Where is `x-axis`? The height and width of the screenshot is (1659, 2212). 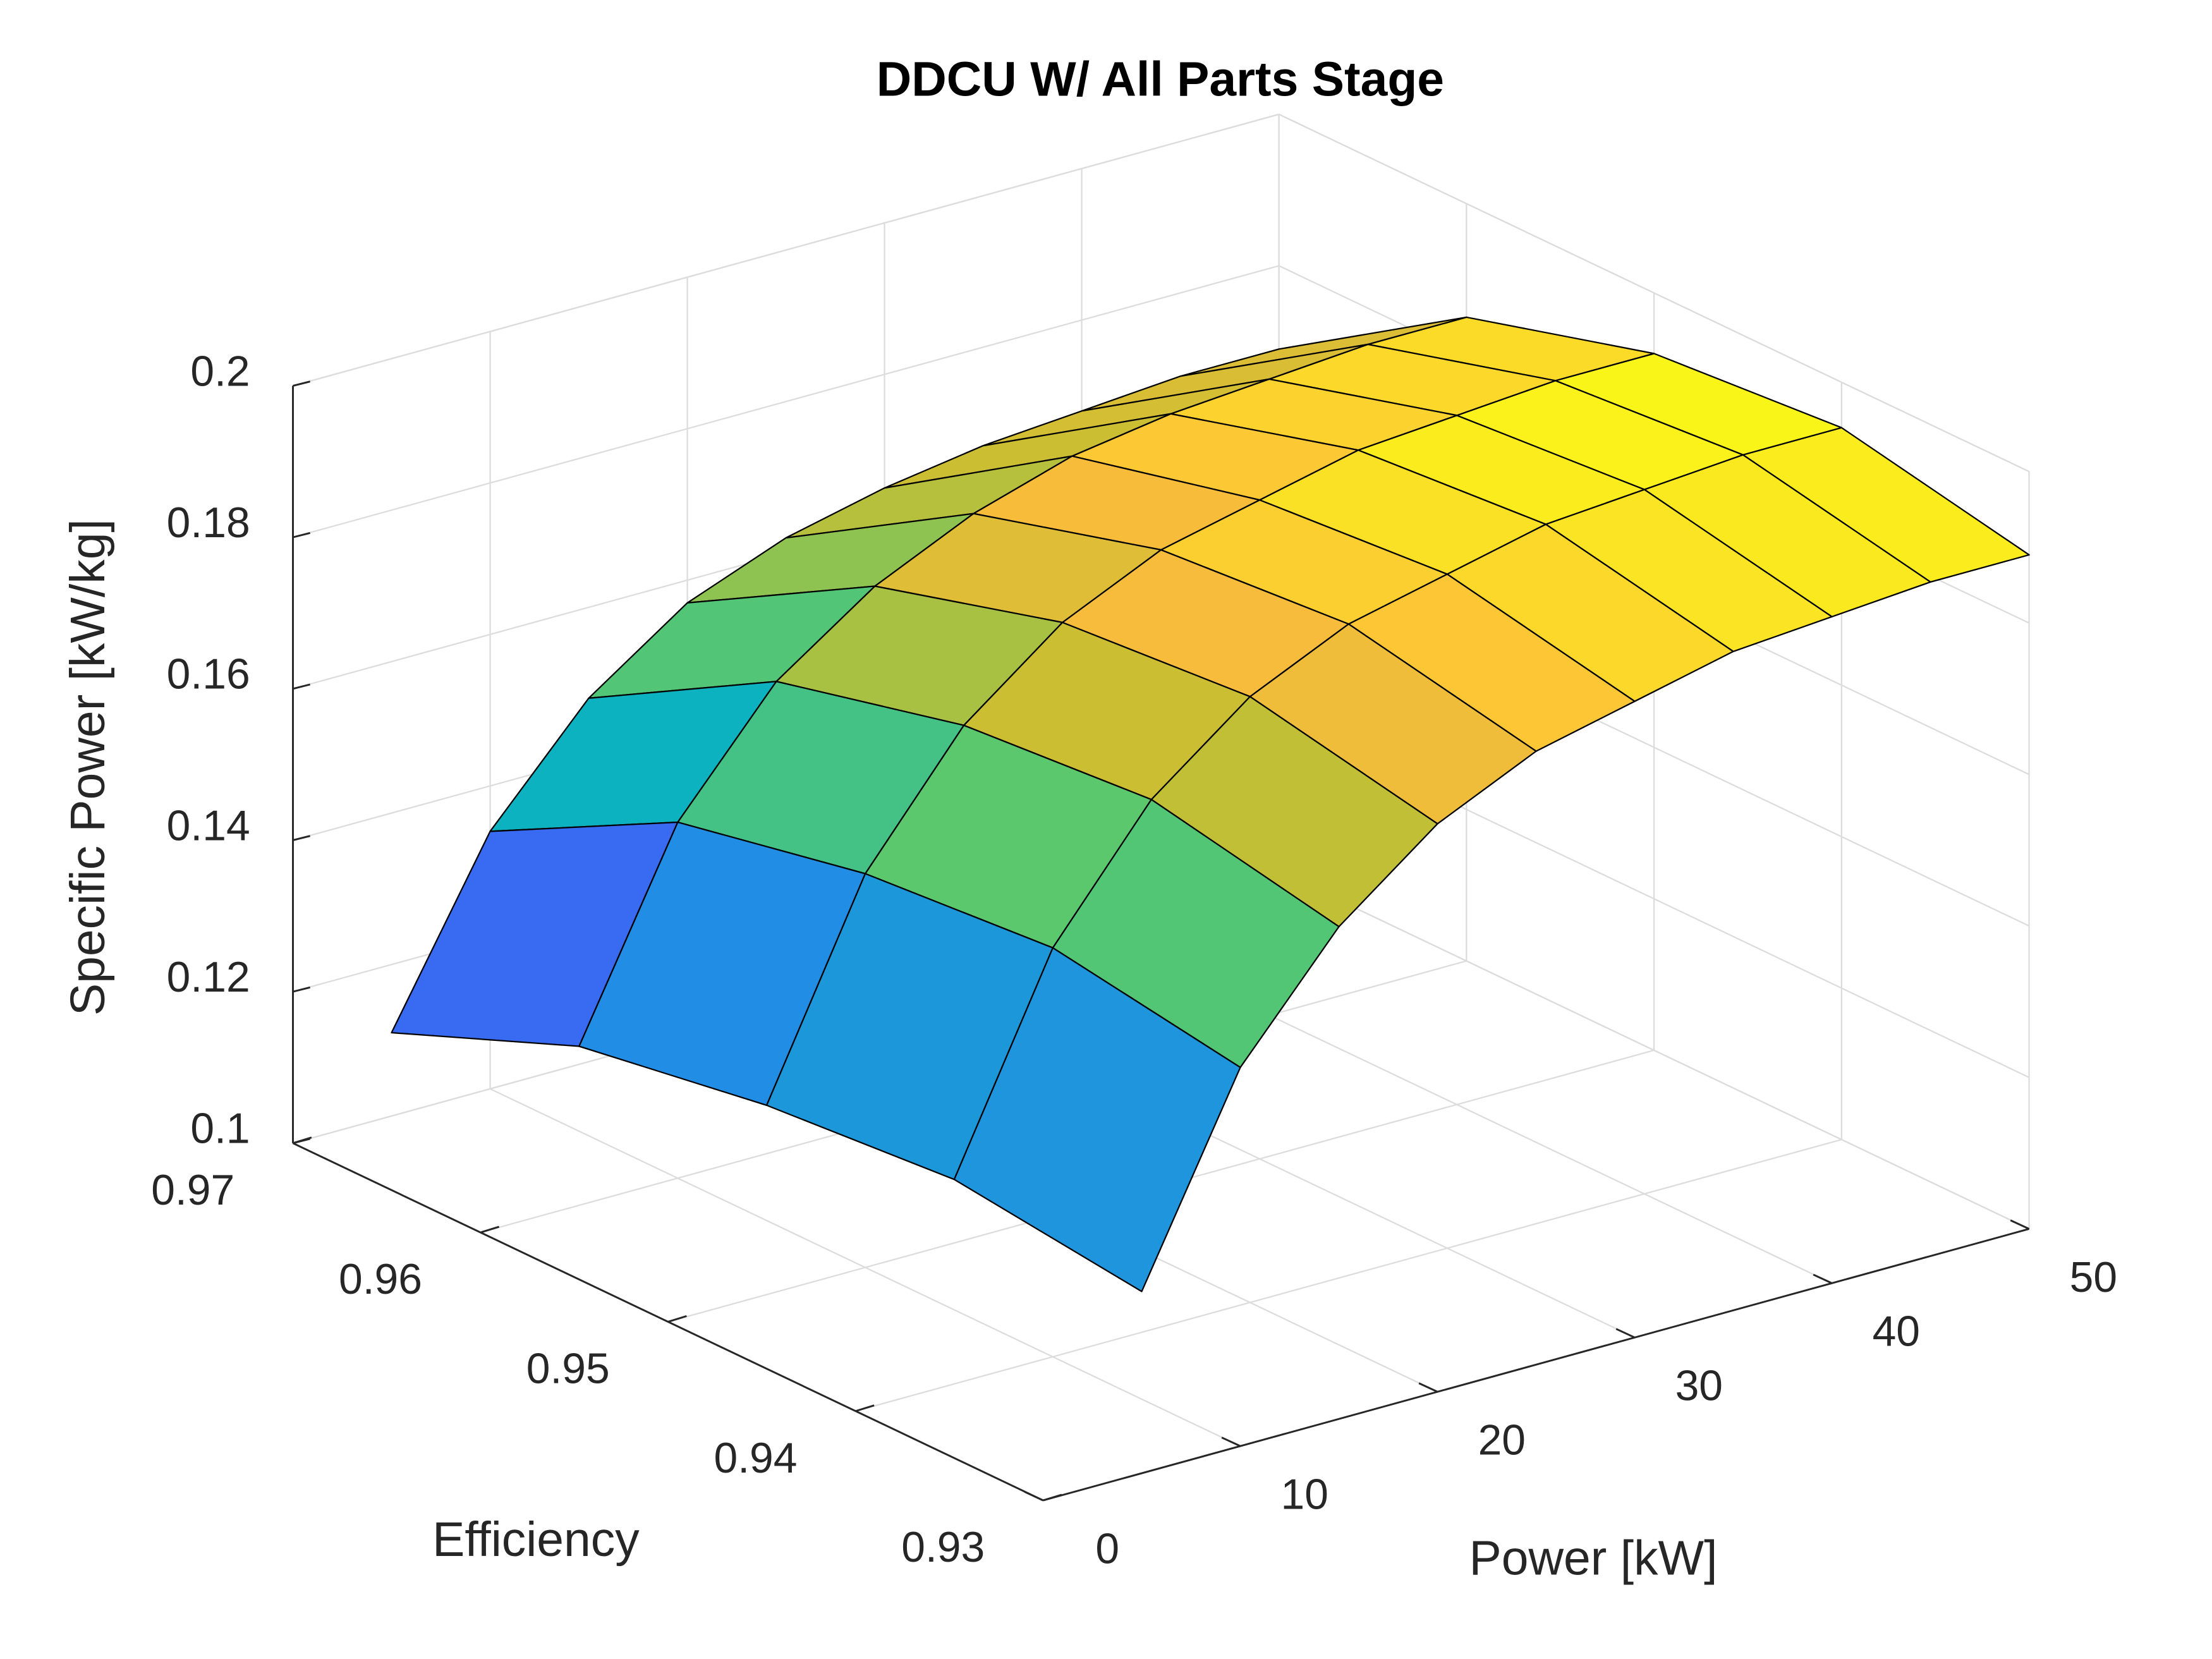 x-axis is located at coordinates (1536, 1365).